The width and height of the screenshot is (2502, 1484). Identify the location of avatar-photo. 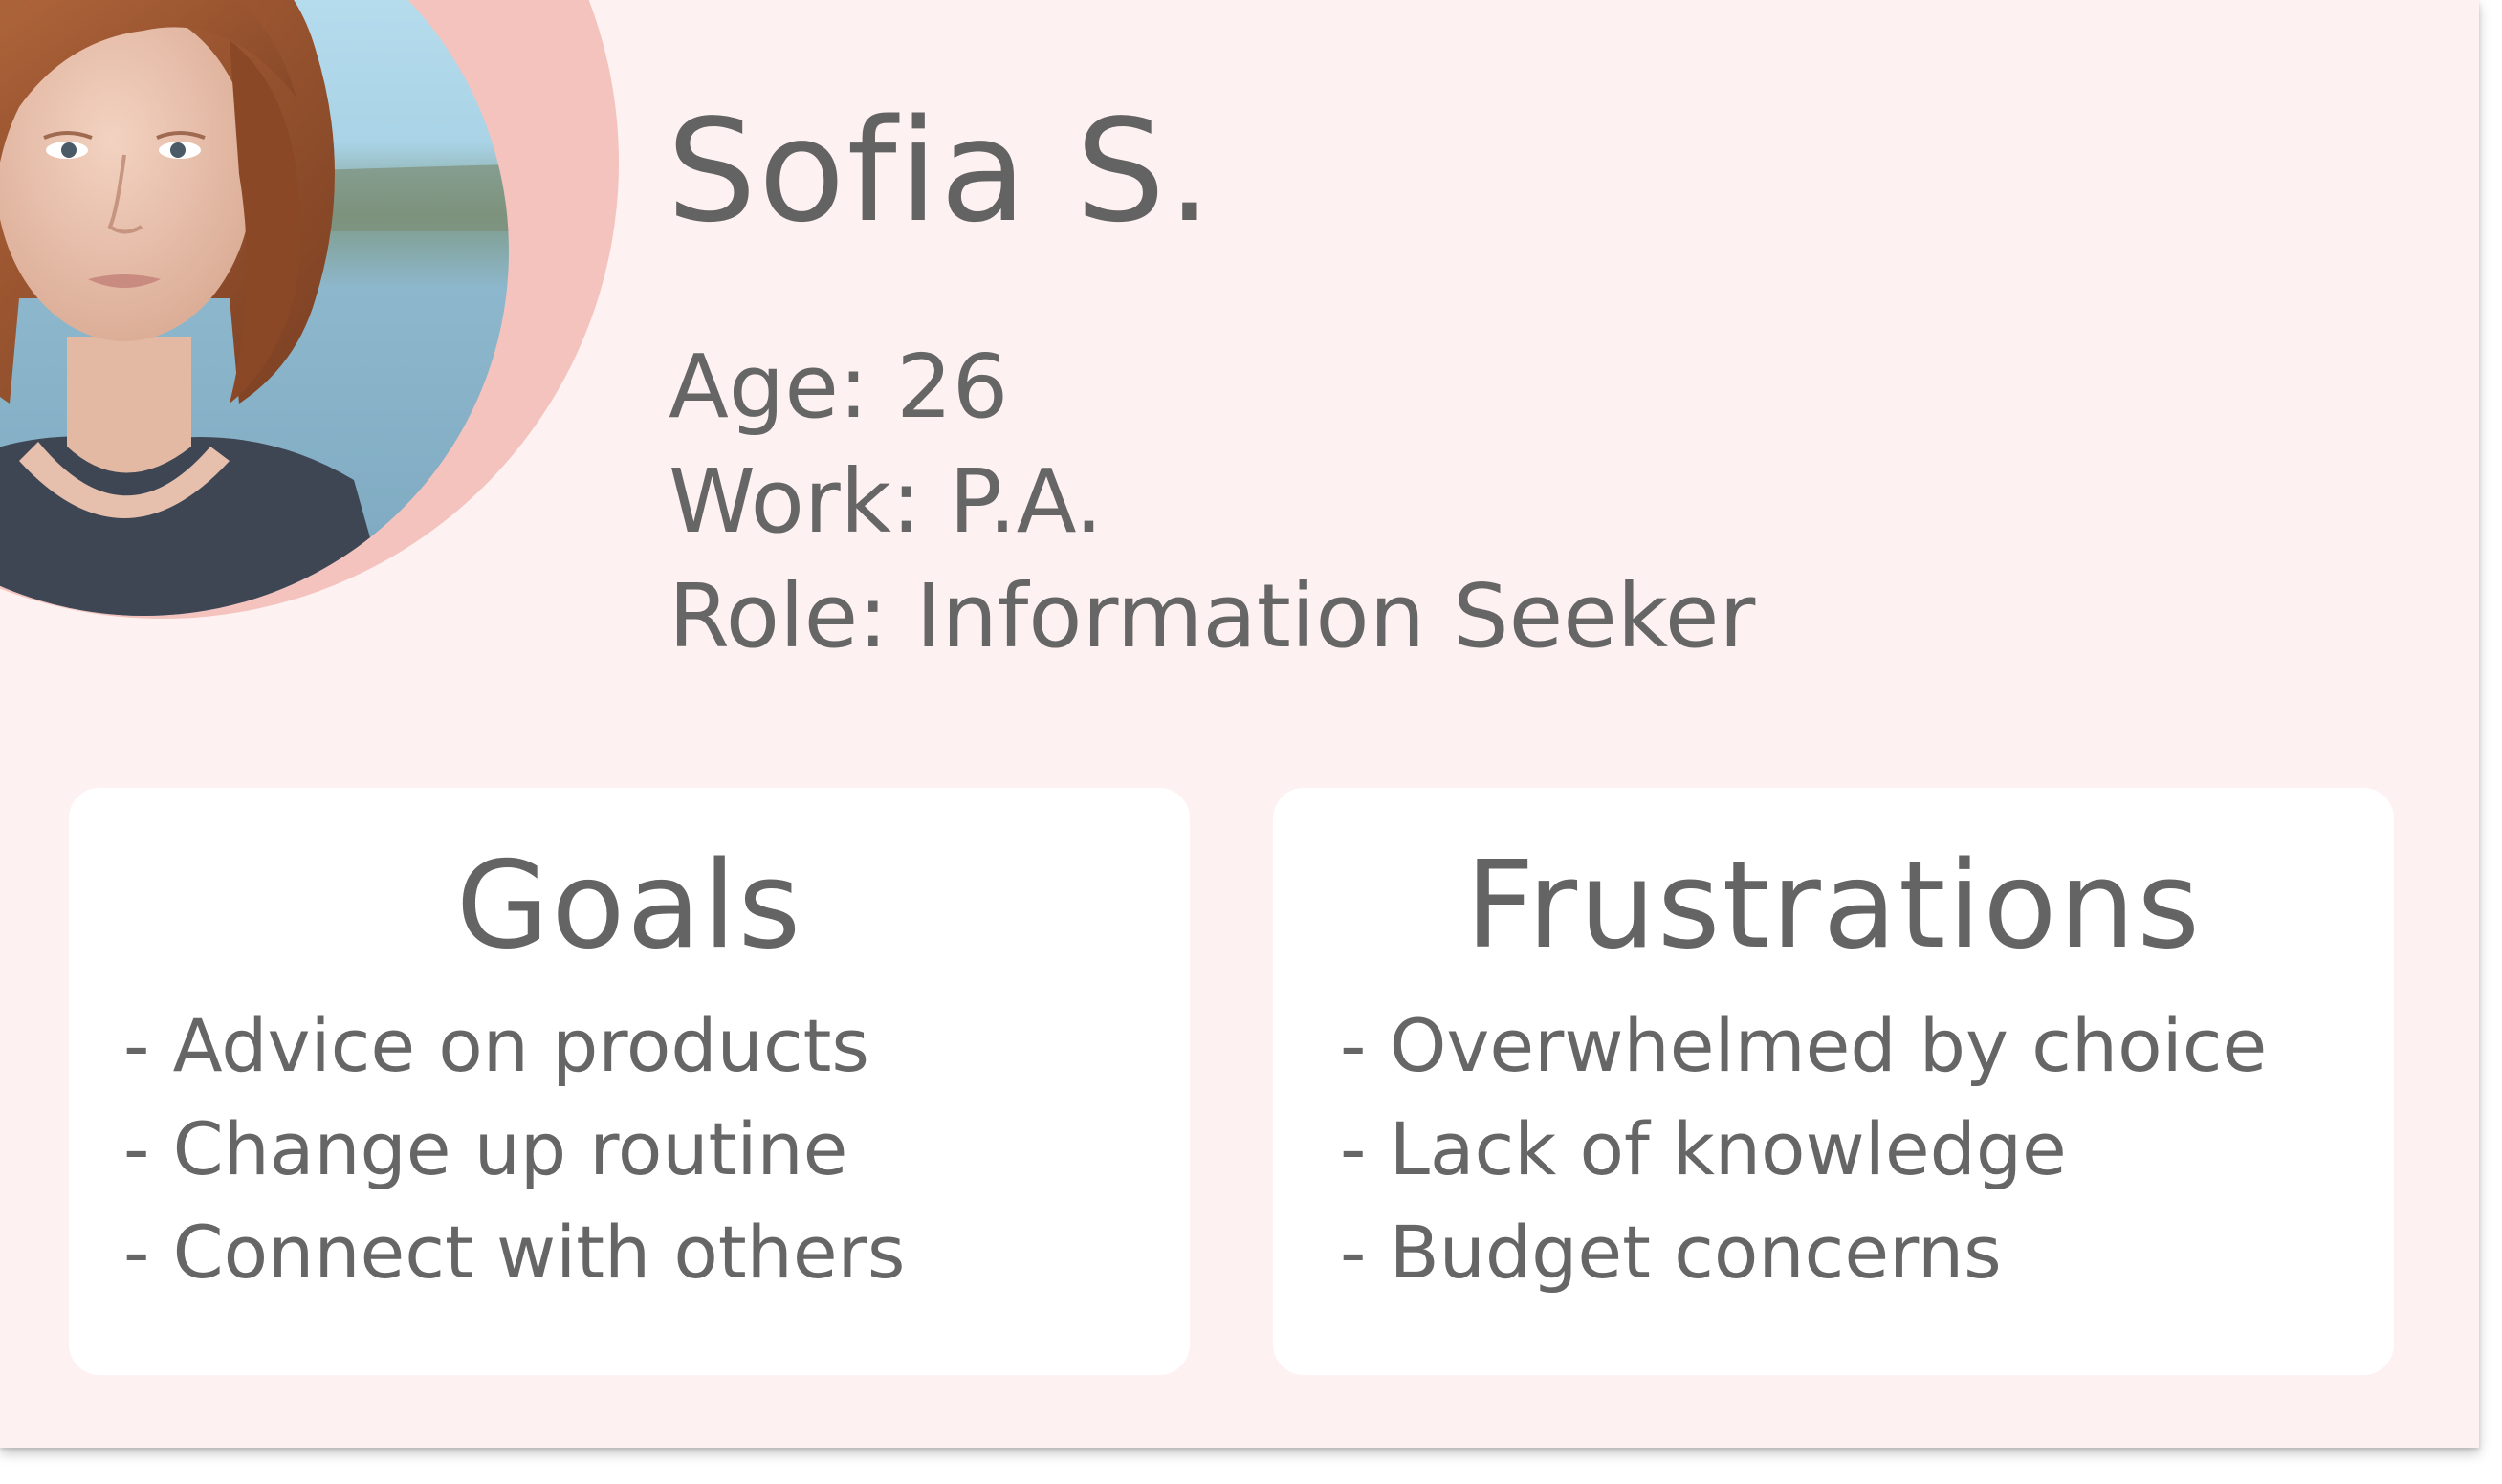
(254, 308).